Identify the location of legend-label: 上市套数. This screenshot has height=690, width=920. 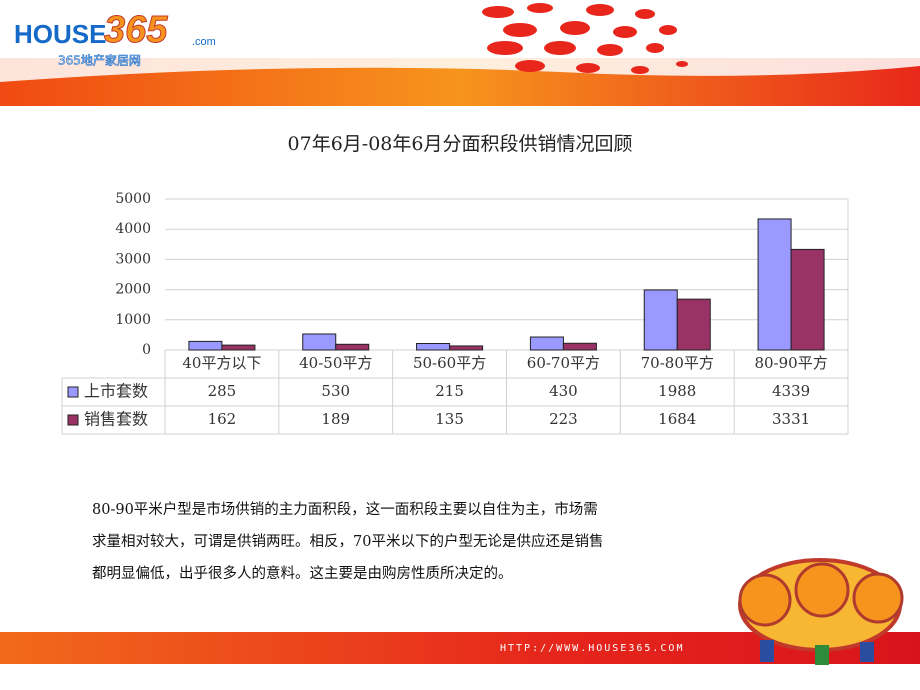
(116, 391).